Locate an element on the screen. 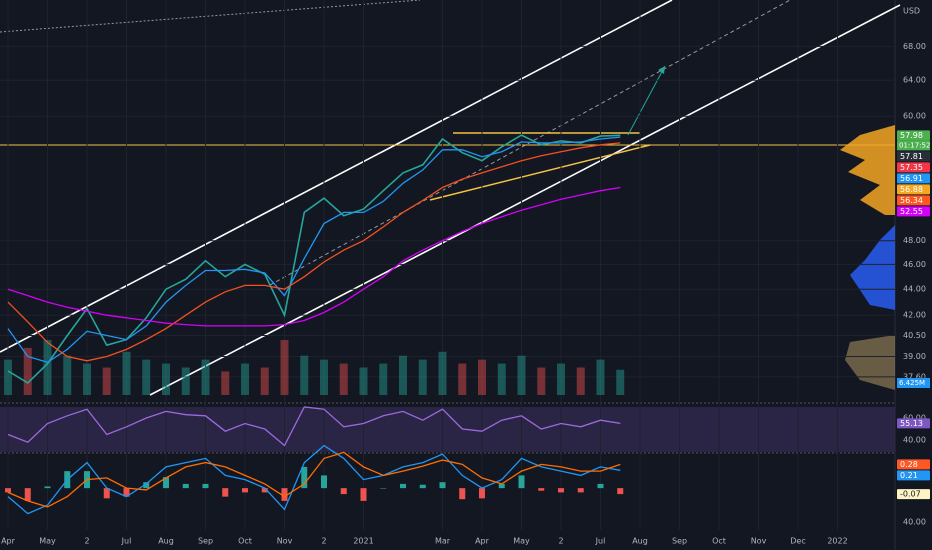 The width and height of the screenshot is (932, 550). x-tick-label: 2022 is located at coordinates (837, 541).